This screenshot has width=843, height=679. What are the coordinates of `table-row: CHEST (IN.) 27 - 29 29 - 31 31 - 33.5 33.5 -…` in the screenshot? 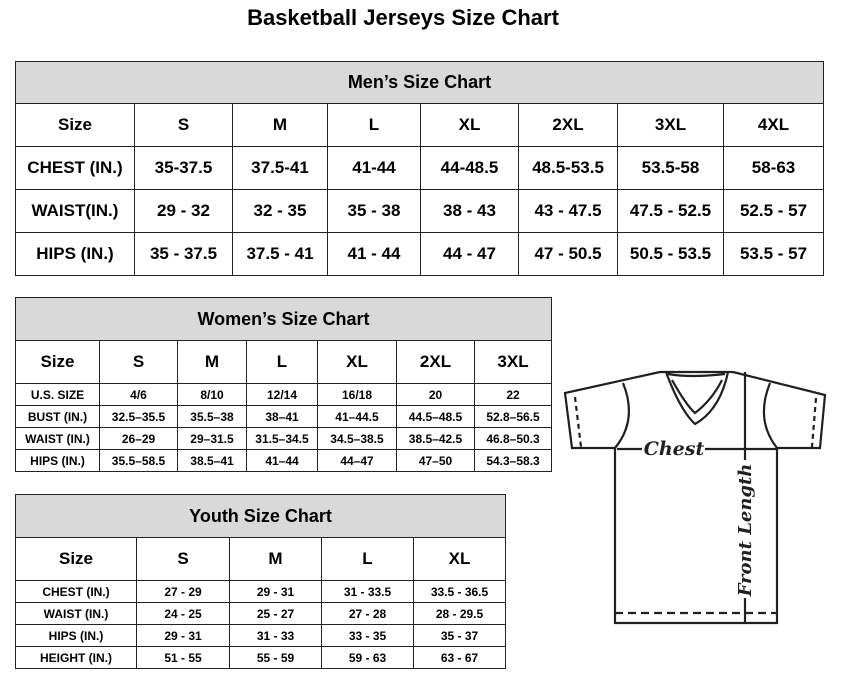 It's located at (261, 591).